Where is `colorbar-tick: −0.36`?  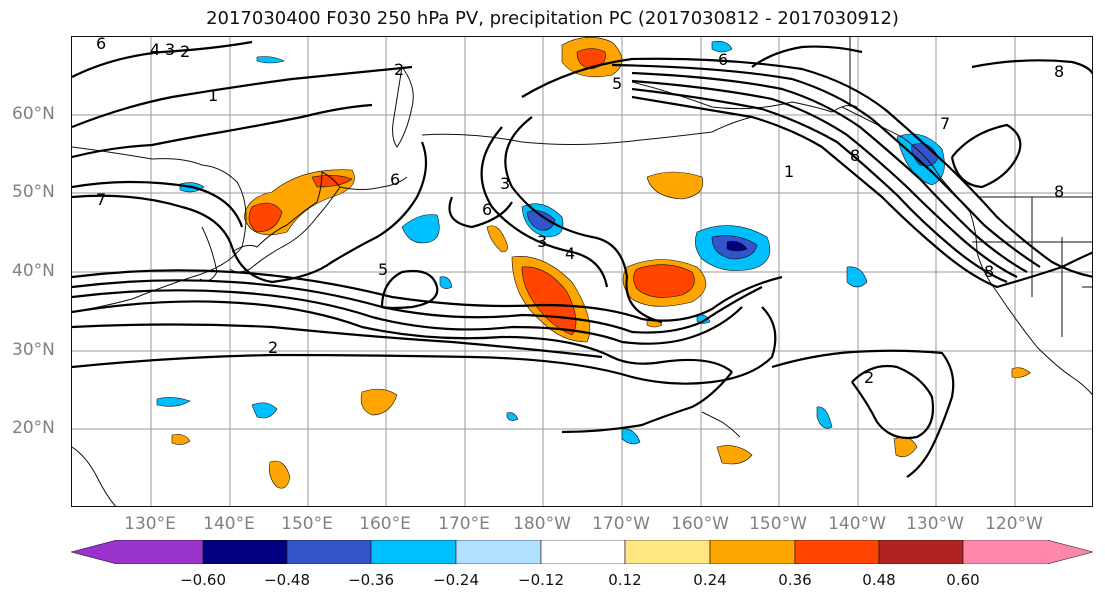 colorbar-tick: −0.36 is located at coordinates (371, 580).